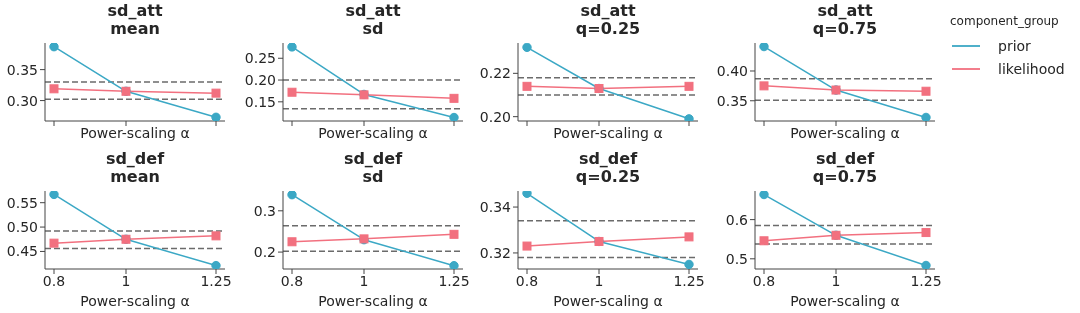 The width and height of the screenshot is (1080, 313). Describe the element at coordinates (845, 19) in the screenshot. I see `chart-title: sd_att q=0.75` at that location.